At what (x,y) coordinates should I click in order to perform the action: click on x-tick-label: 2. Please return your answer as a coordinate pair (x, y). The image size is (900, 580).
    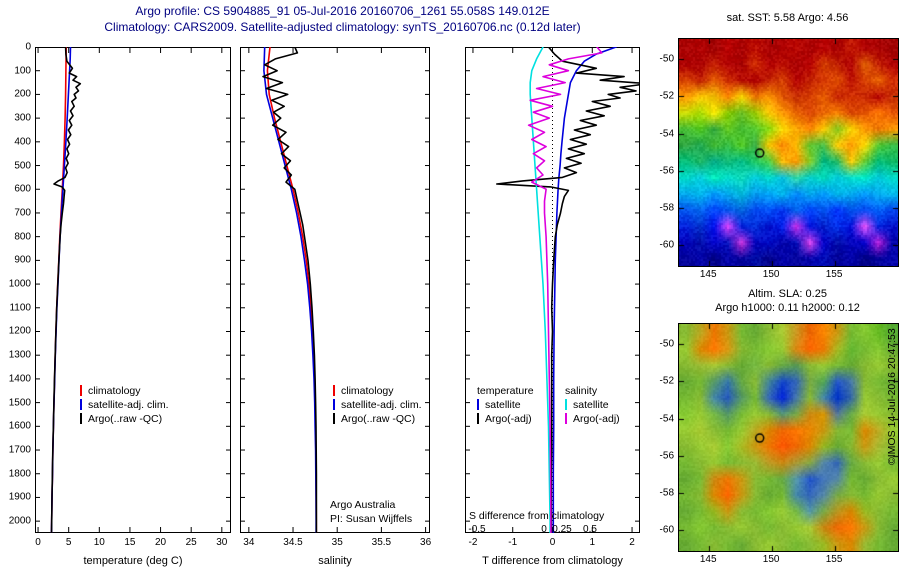
    Looking at the image, I should click on (632, 542).